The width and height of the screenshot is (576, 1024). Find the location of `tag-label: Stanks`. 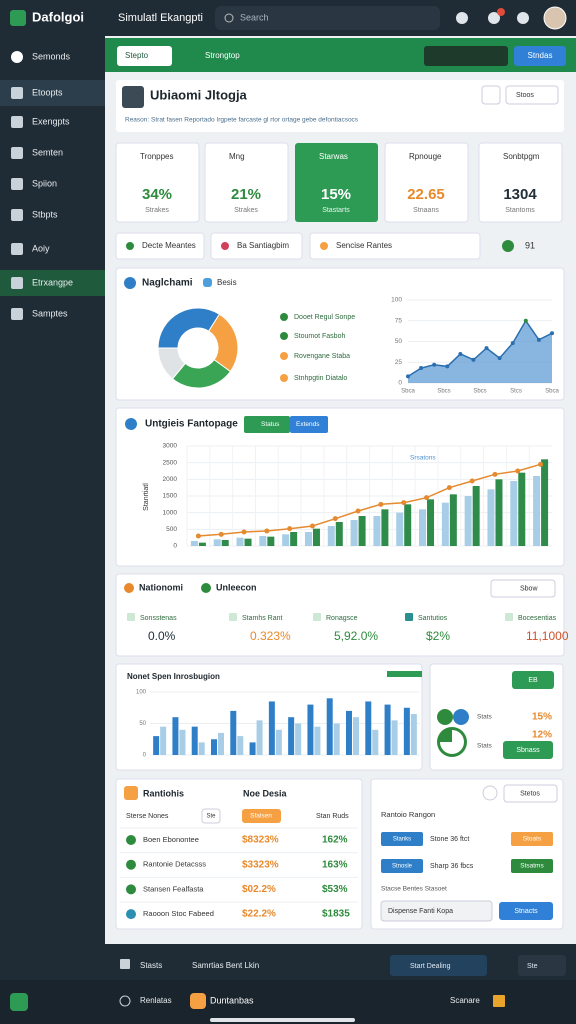

tag-label: Stanks is located at coordinates (402, 840).